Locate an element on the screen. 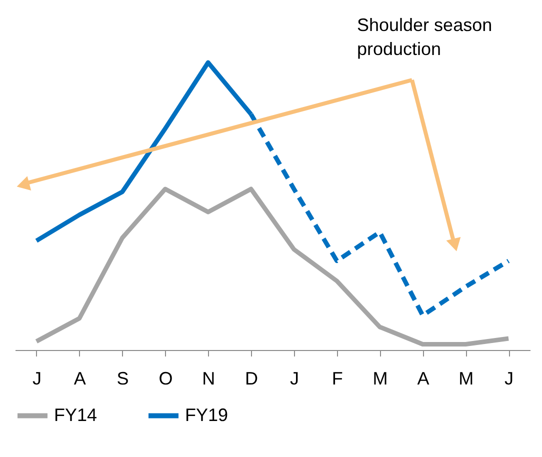  x-tick-label: F is located at coordinates (337, 378).